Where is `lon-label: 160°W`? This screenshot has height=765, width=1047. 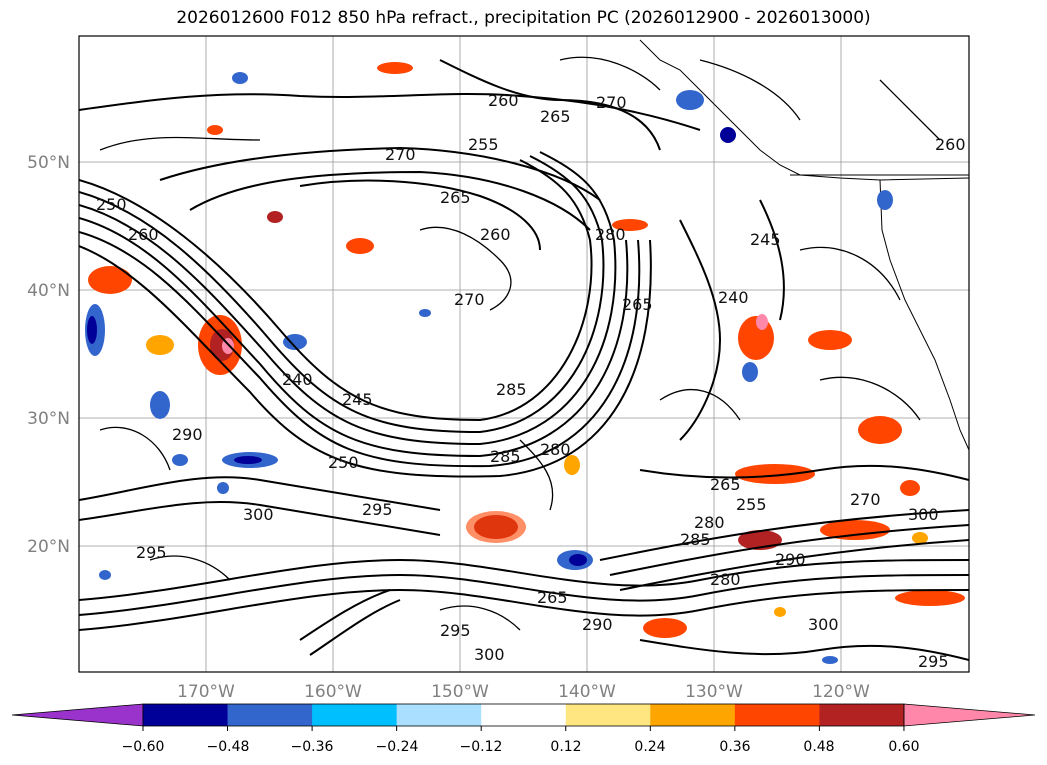
lon-label: 160°W is located at coordinates (333, 692).